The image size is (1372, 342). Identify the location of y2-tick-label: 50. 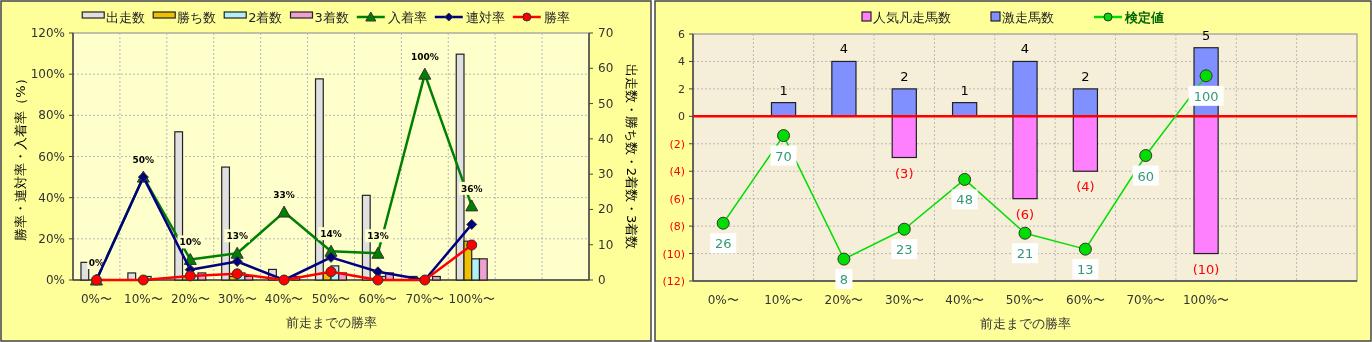
(606, 103).